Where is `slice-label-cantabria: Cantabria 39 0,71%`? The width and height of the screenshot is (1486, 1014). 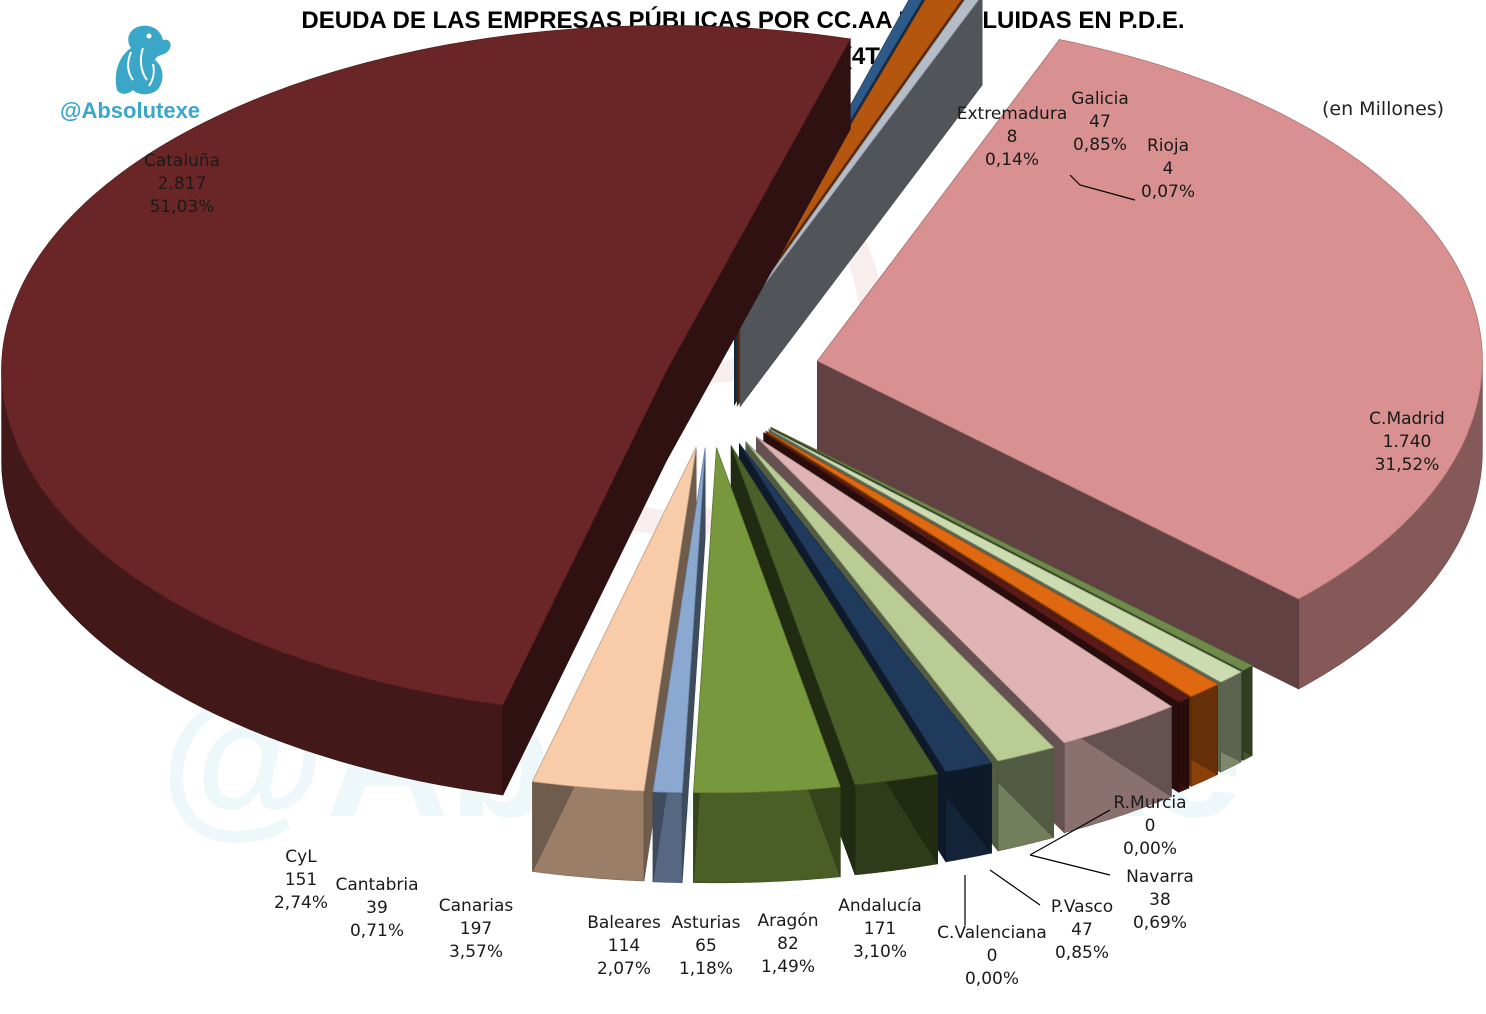 slice-label-cantabria: Cantabria 39 0,71% is located at coordinates (376, 908).